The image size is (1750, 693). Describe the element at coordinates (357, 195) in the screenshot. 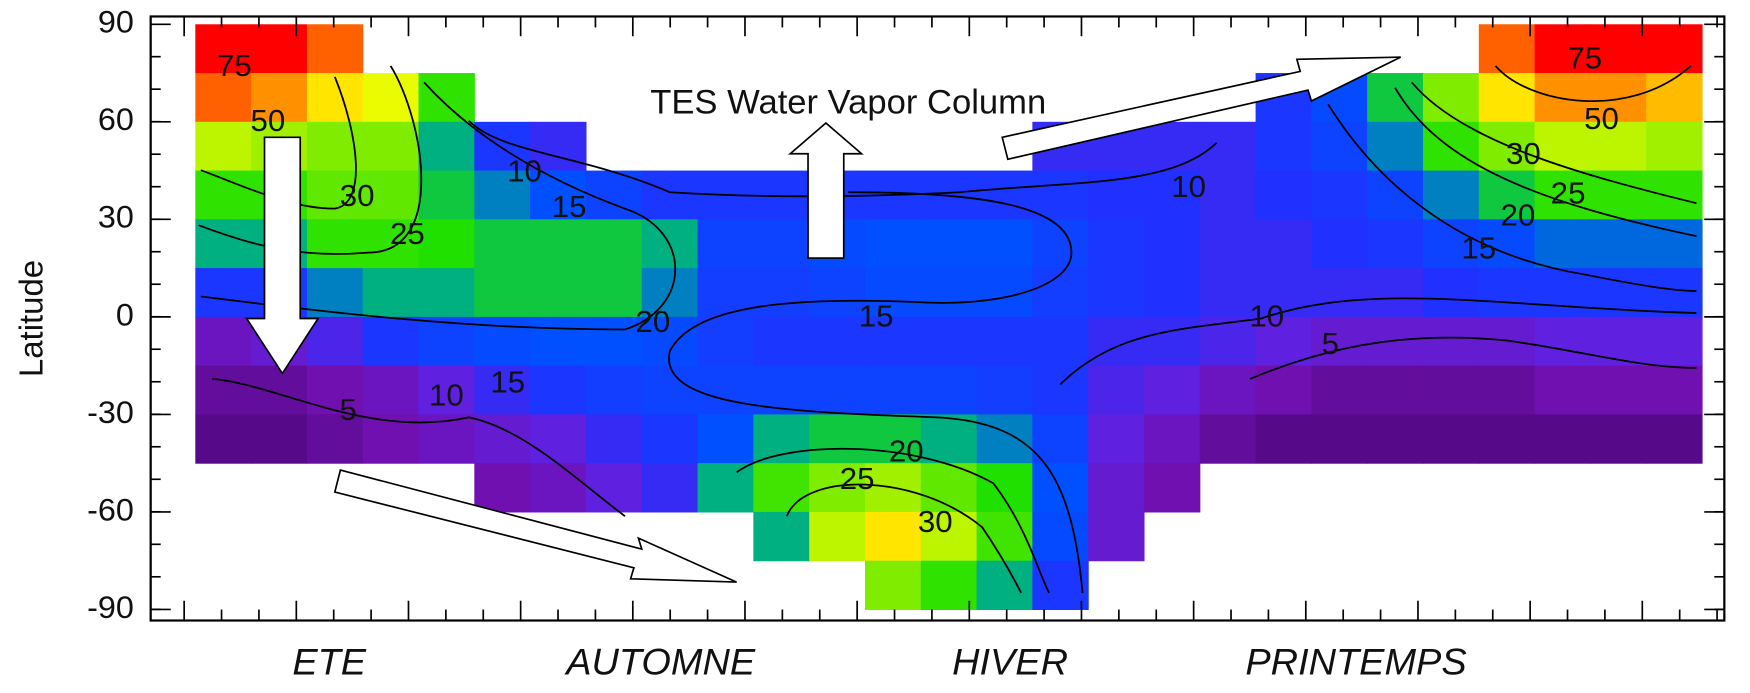

I see `contour-label: 30` at that location.